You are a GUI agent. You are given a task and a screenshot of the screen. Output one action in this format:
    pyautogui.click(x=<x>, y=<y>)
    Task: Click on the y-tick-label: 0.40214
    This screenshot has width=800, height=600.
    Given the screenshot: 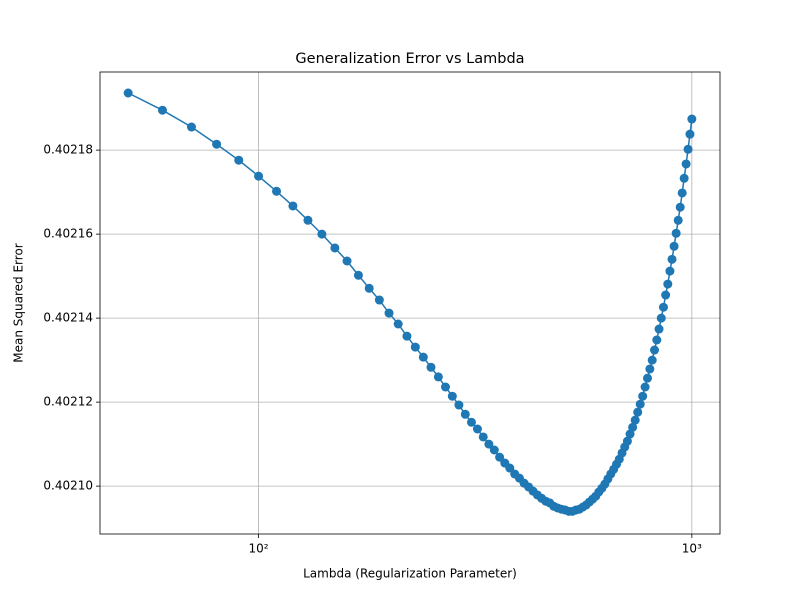 What is the action you would take?
    pyautogui.click(x=68, y=318)
    